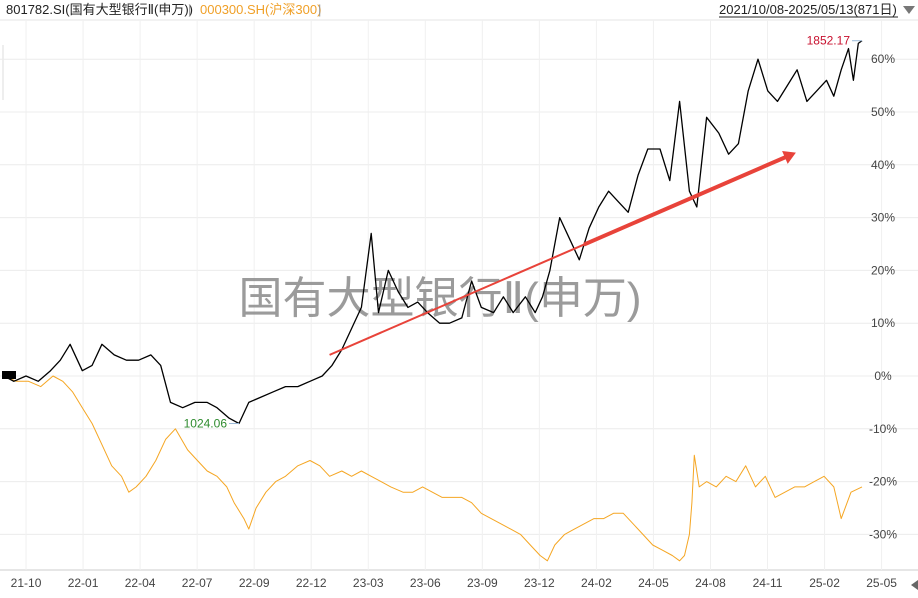 The image size is (918, 598). I want to click on y-tick-label: 60%, so click(883, 59).